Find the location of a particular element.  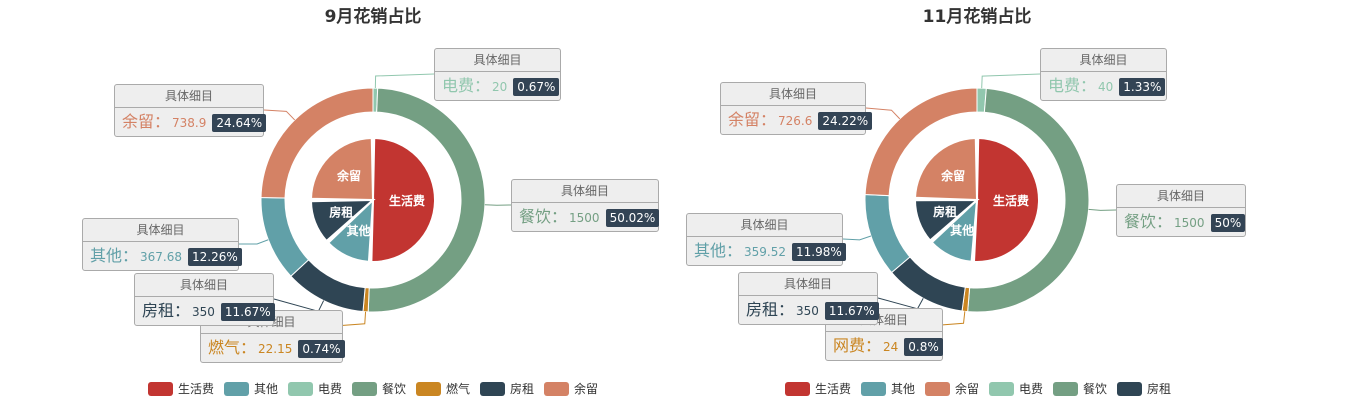

callout-body: 余留： 726.6 24.22% is located at coordinates (797, 120).